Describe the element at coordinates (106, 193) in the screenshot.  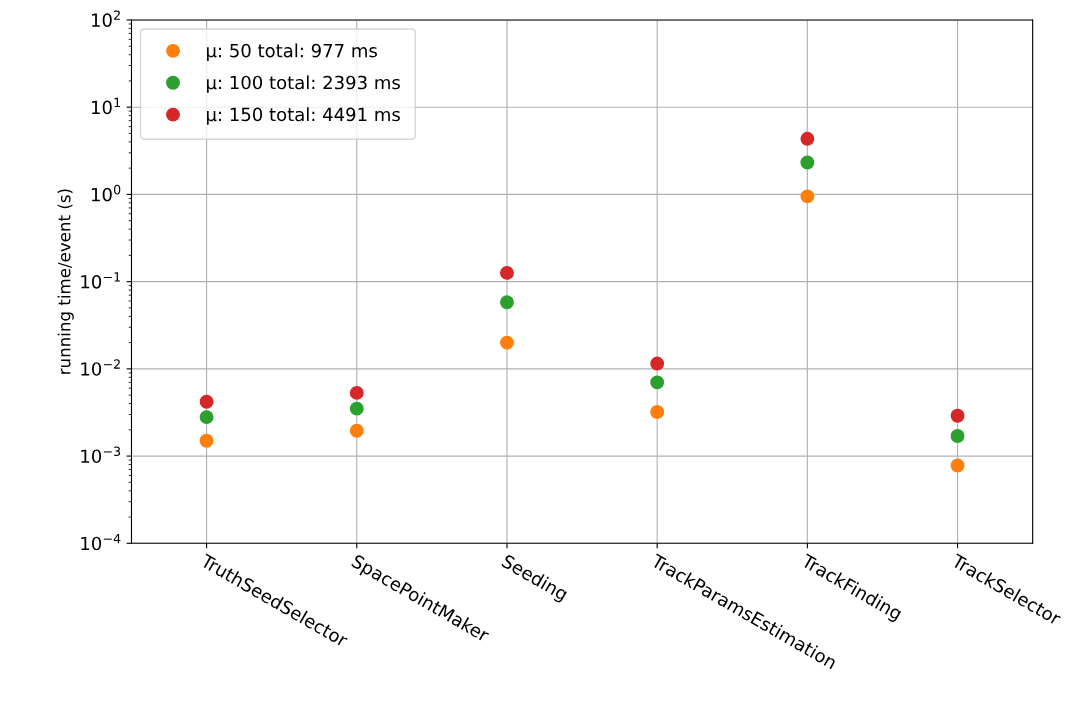
I see `y-tick-label: 10$^{0}$` at that location.